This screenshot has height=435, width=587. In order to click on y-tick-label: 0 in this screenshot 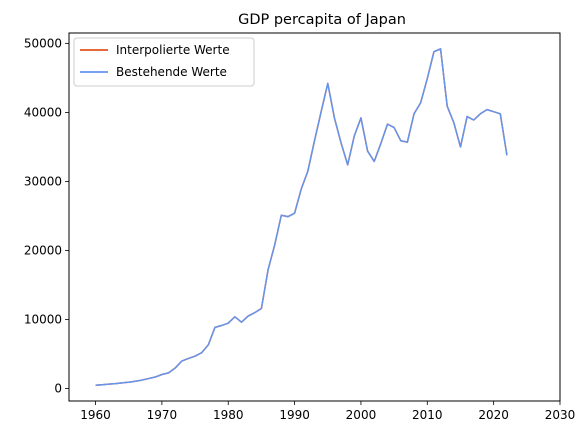, I will do `click(58, 389)`.